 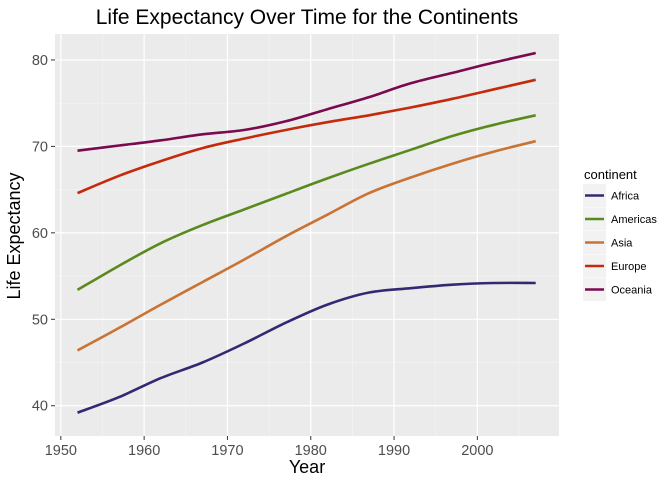 I want to click on y-tick-label: 80, so click(x=40, y=61).